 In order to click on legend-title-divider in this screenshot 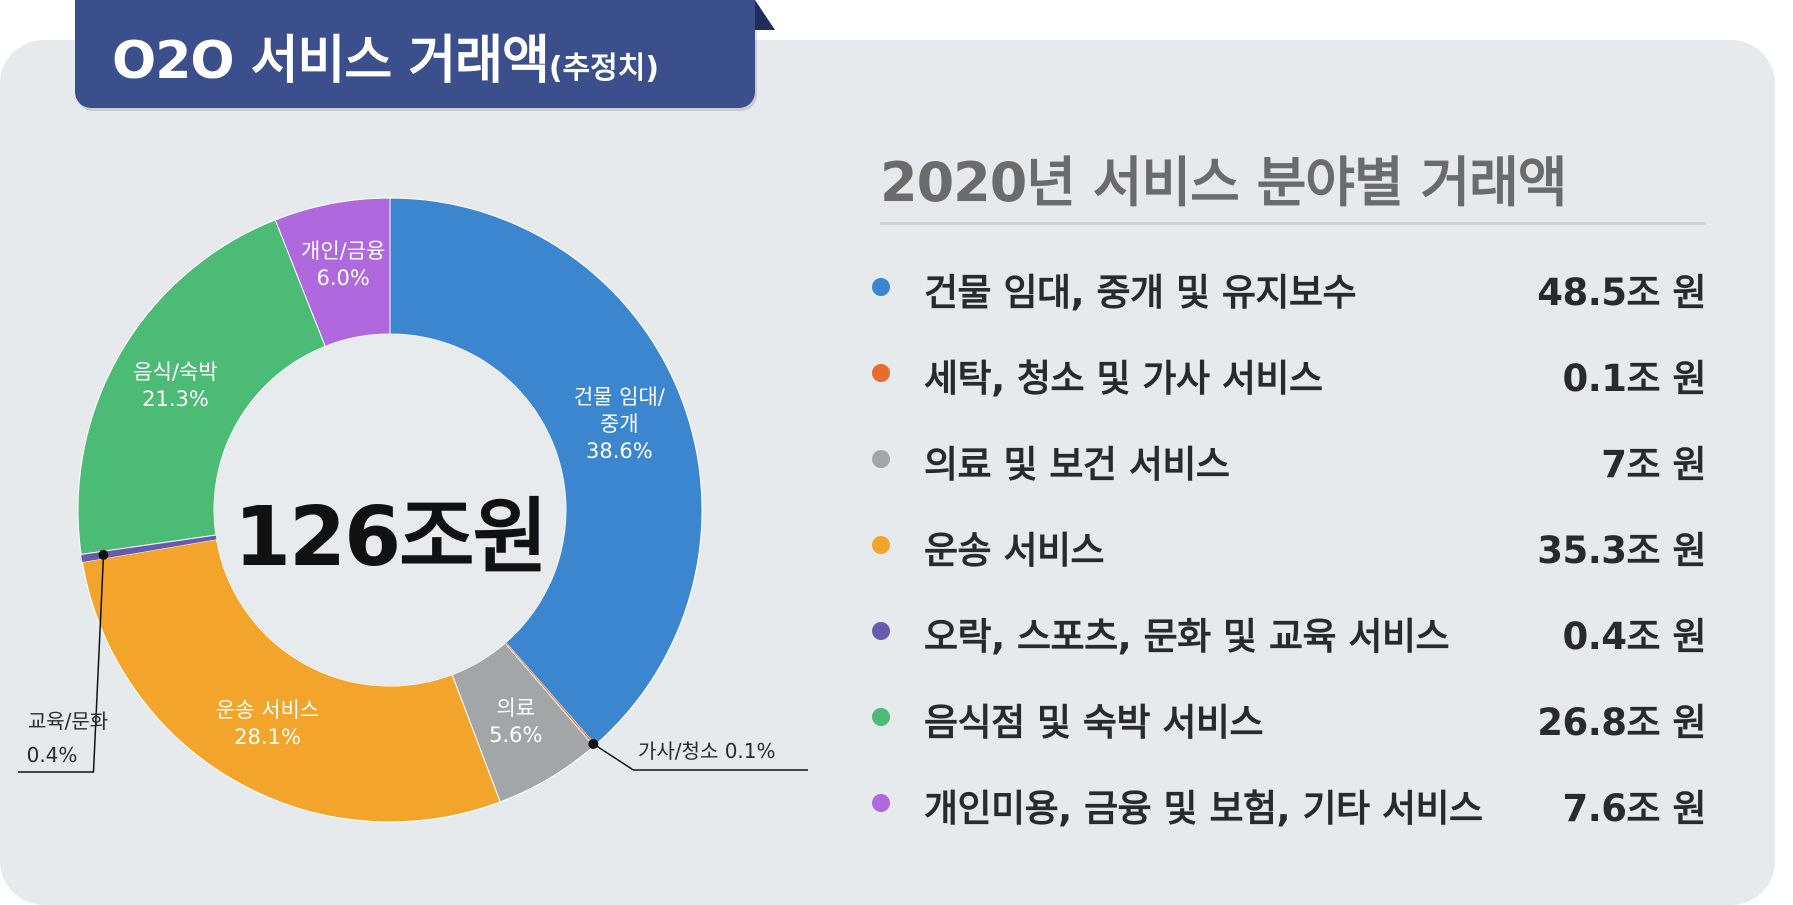, I will do `click(1293, 223)`.